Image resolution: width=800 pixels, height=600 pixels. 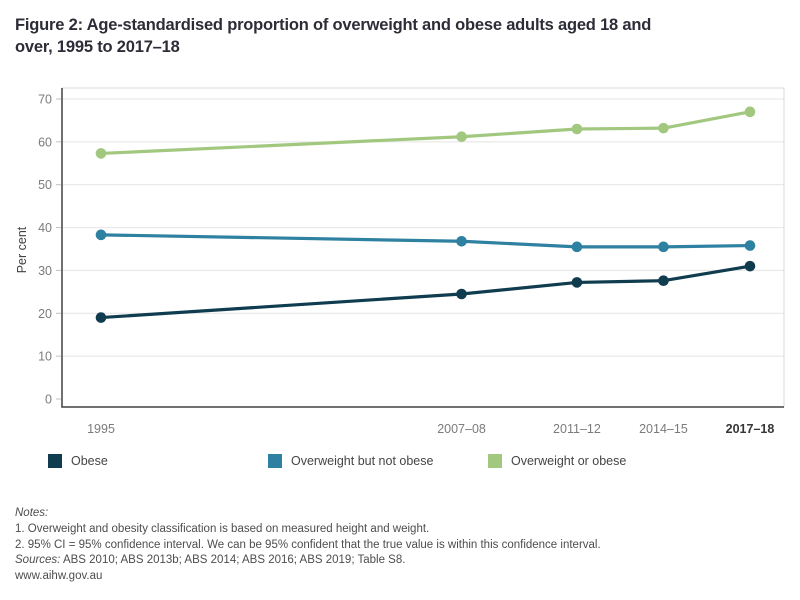 What do you see at coordinates (59, 576) in the screenshot?
I see `website-text: www.aihw.gov.au` at bounding box center [59, 576].